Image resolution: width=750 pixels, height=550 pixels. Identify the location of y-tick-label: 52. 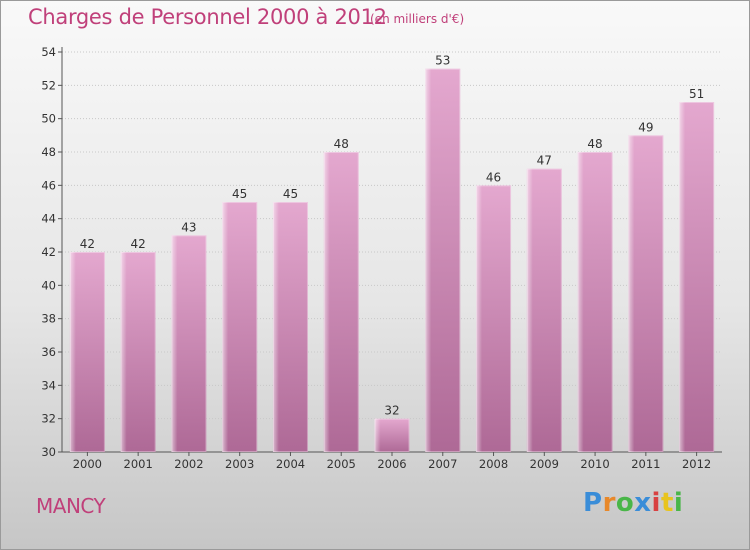
(48, 85).